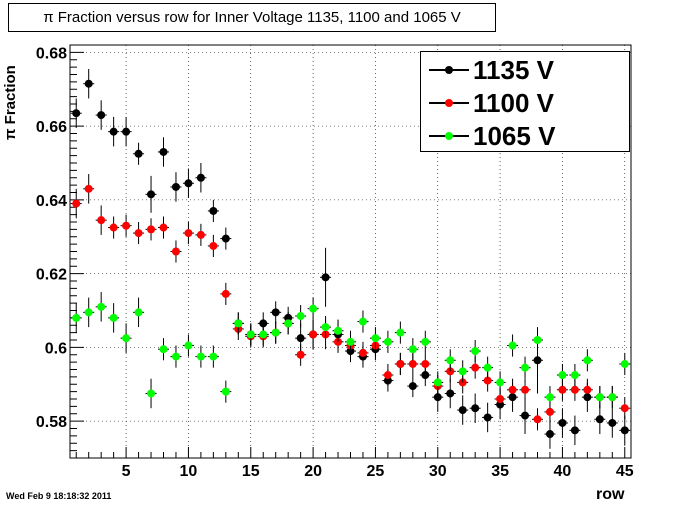 The width and height of the screenshot is (700, 507). What do you see at coordinates (625, 471) in the screenshot?
I see `x-tick-label: 45` at bounding box center [625, 471].